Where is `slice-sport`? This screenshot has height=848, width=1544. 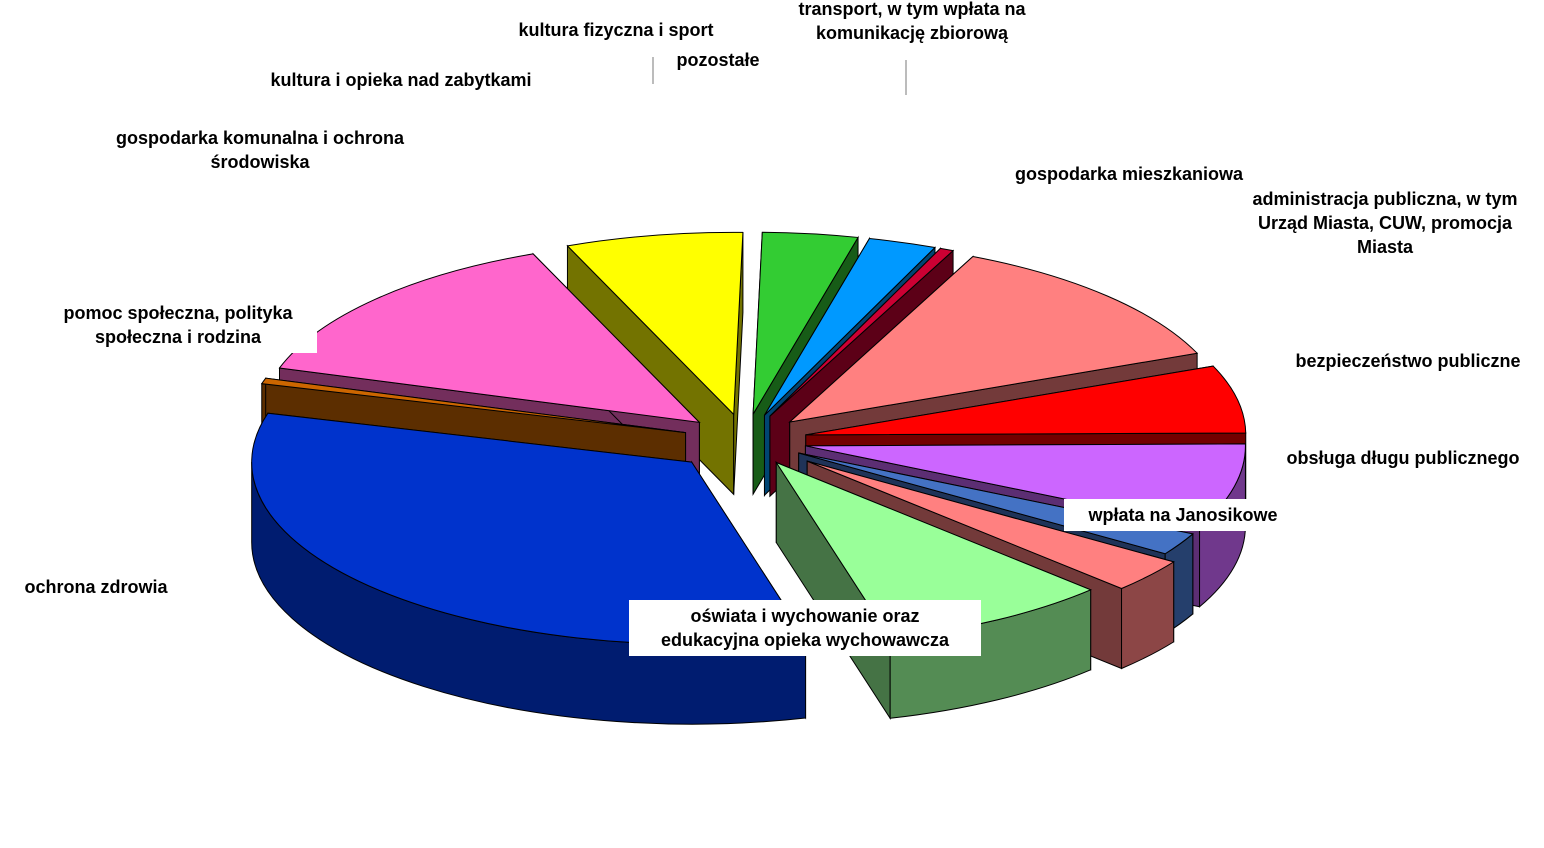 slice-sport is located at coordinates (850, 327).